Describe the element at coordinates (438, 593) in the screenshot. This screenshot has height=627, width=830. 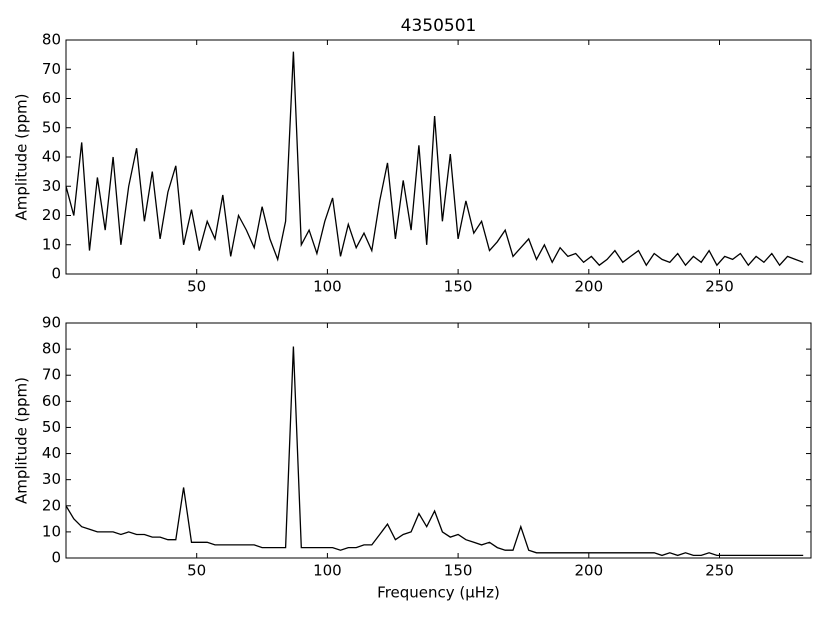
I see `x-axis-label: Frequency (μHz)` at that location.